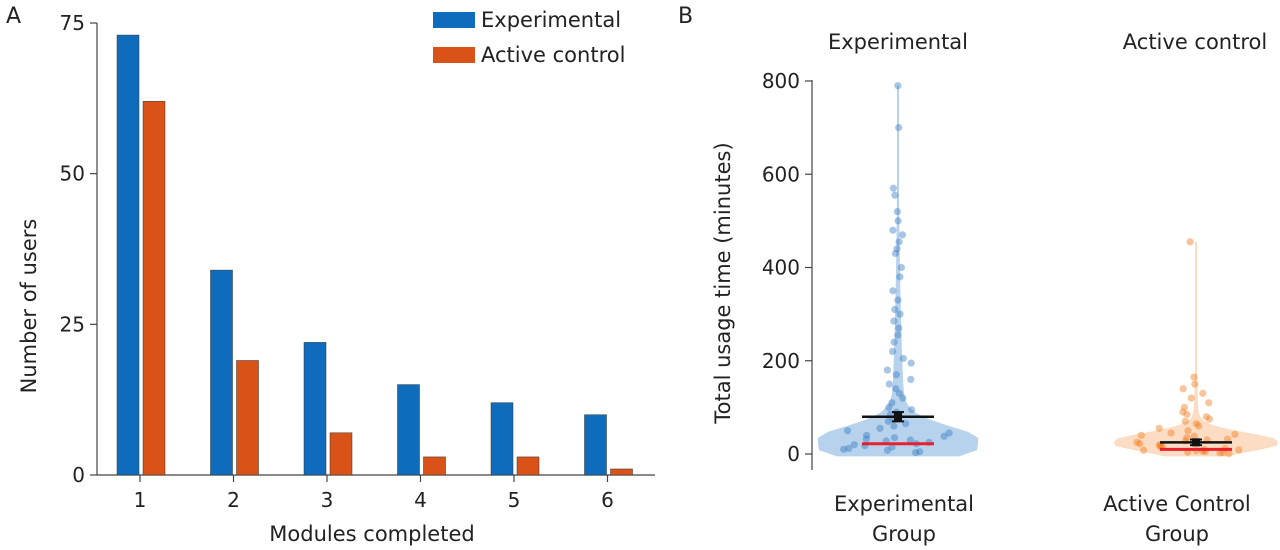 The image size is (1280, 550). Describe the element at coordinates (529, 37) in the screenshot. I see `legend: Experimental Active control` at that location.